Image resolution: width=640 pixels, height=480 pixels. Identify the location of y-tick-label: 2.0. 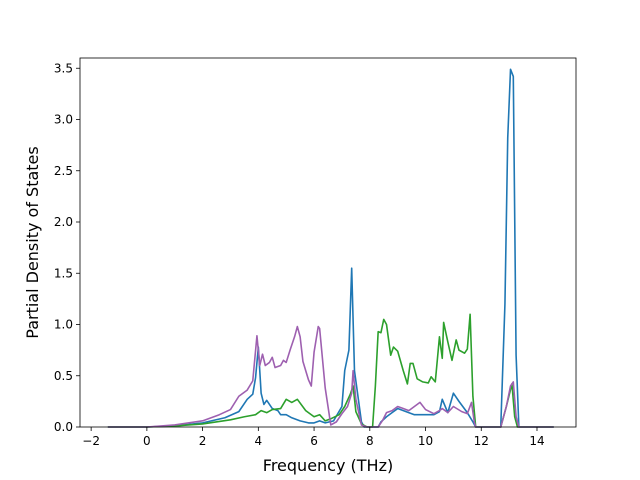
(63, 222).